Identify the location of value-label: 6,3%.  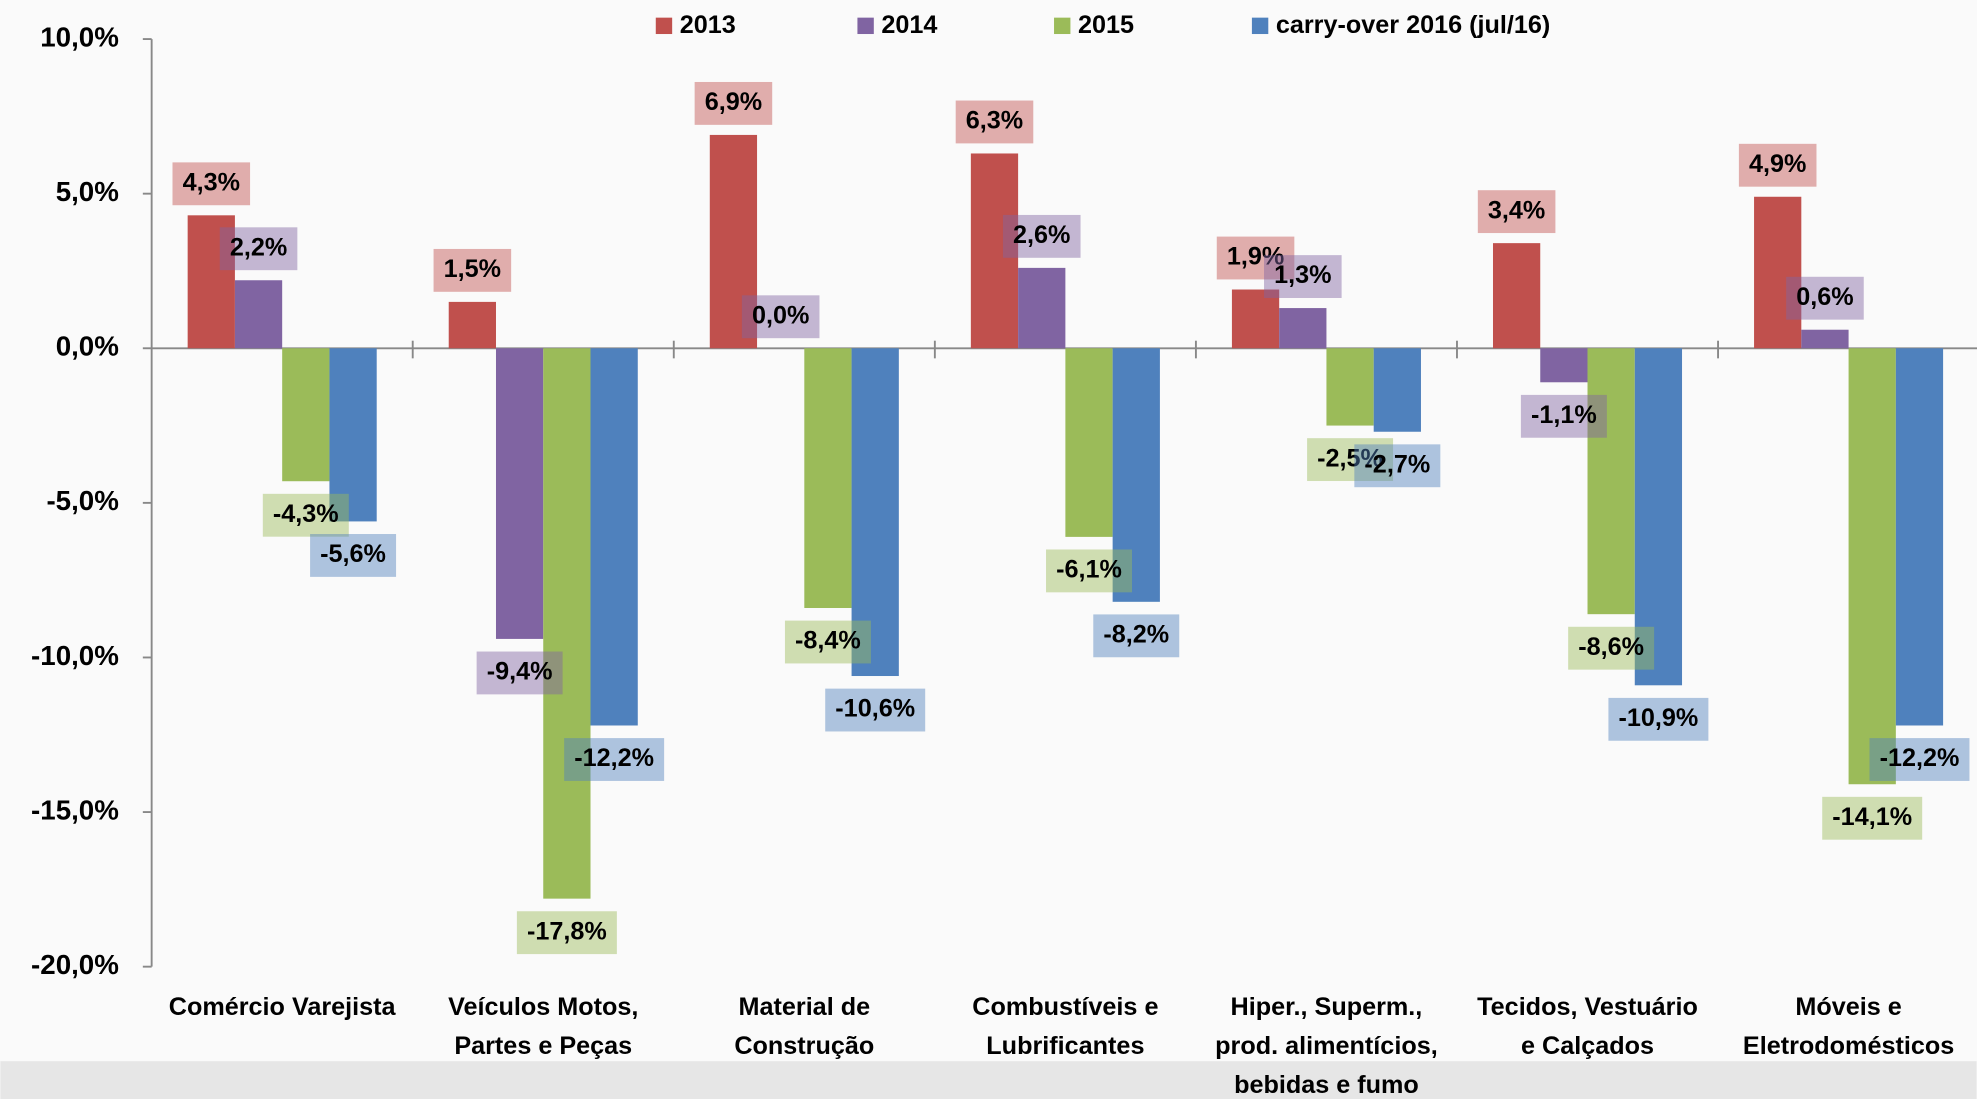
(994, 121).